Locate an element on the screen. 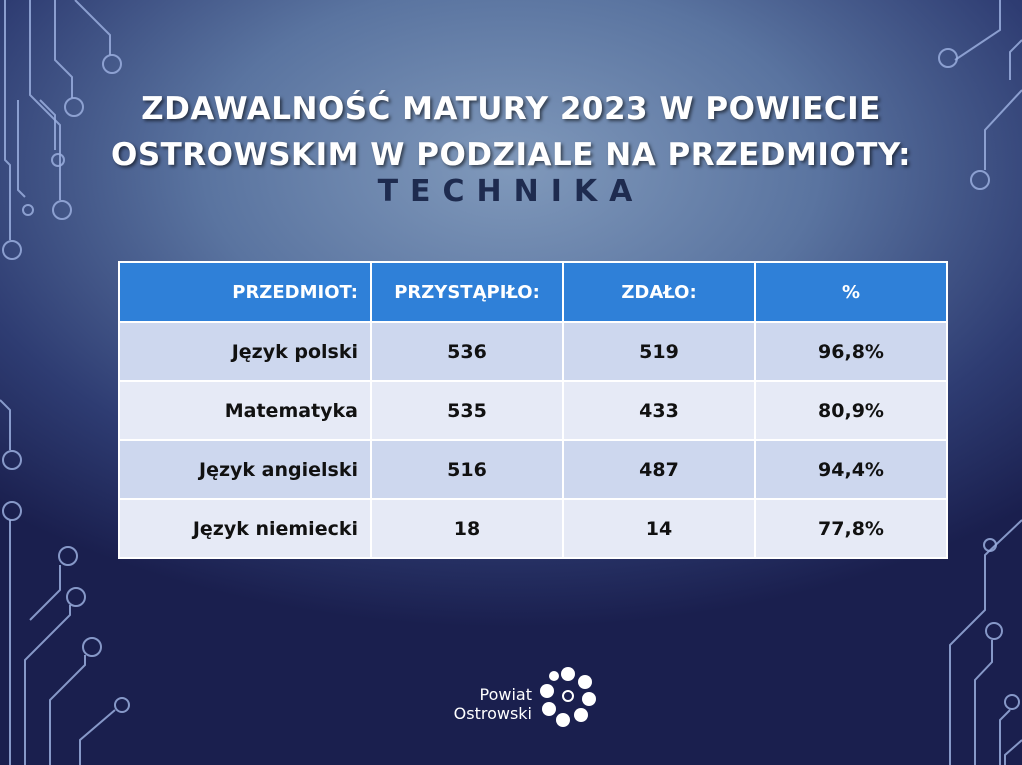  table-row: Matematyka 535 433 80,9% is located at coordinates (533, 410).